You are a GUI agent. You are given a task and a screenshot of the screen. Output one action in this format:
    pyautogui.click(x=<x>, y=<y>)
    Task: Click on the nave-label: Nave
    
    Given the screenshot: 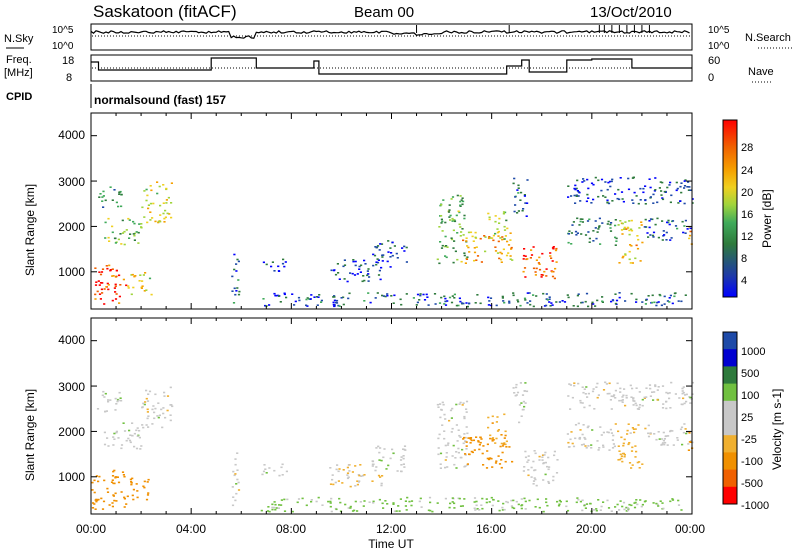 What is the action you would take?
    pyautogui.click(x=761, y=72)
    